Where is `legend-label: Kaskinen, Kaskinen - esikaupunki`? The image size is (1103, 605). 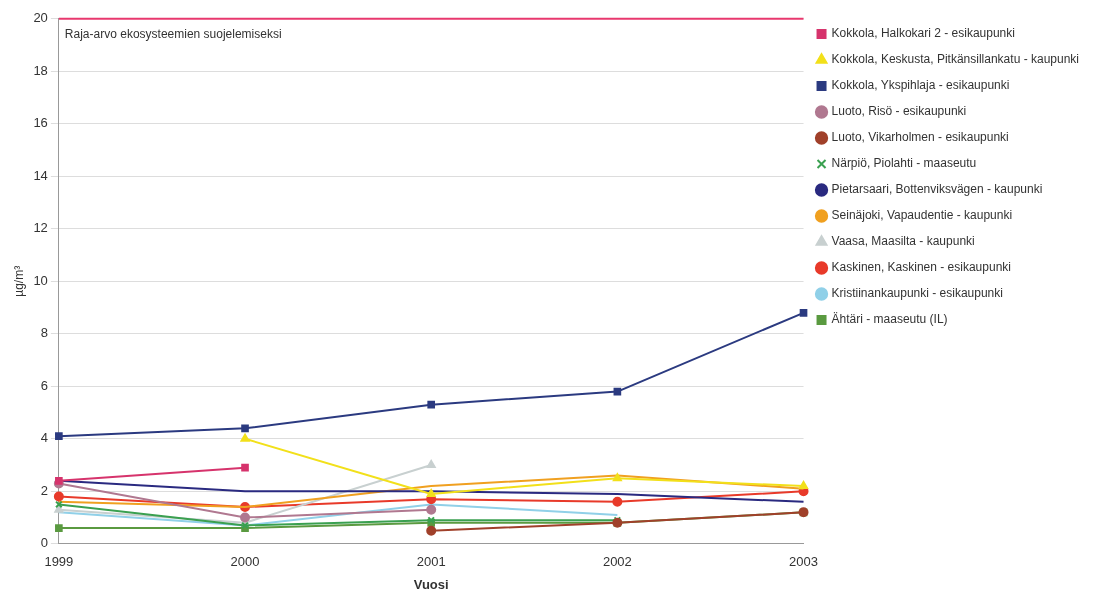
legend-label: Kaskinen, Kaskinen - esikaupunki is located at coordinates (921, 267).